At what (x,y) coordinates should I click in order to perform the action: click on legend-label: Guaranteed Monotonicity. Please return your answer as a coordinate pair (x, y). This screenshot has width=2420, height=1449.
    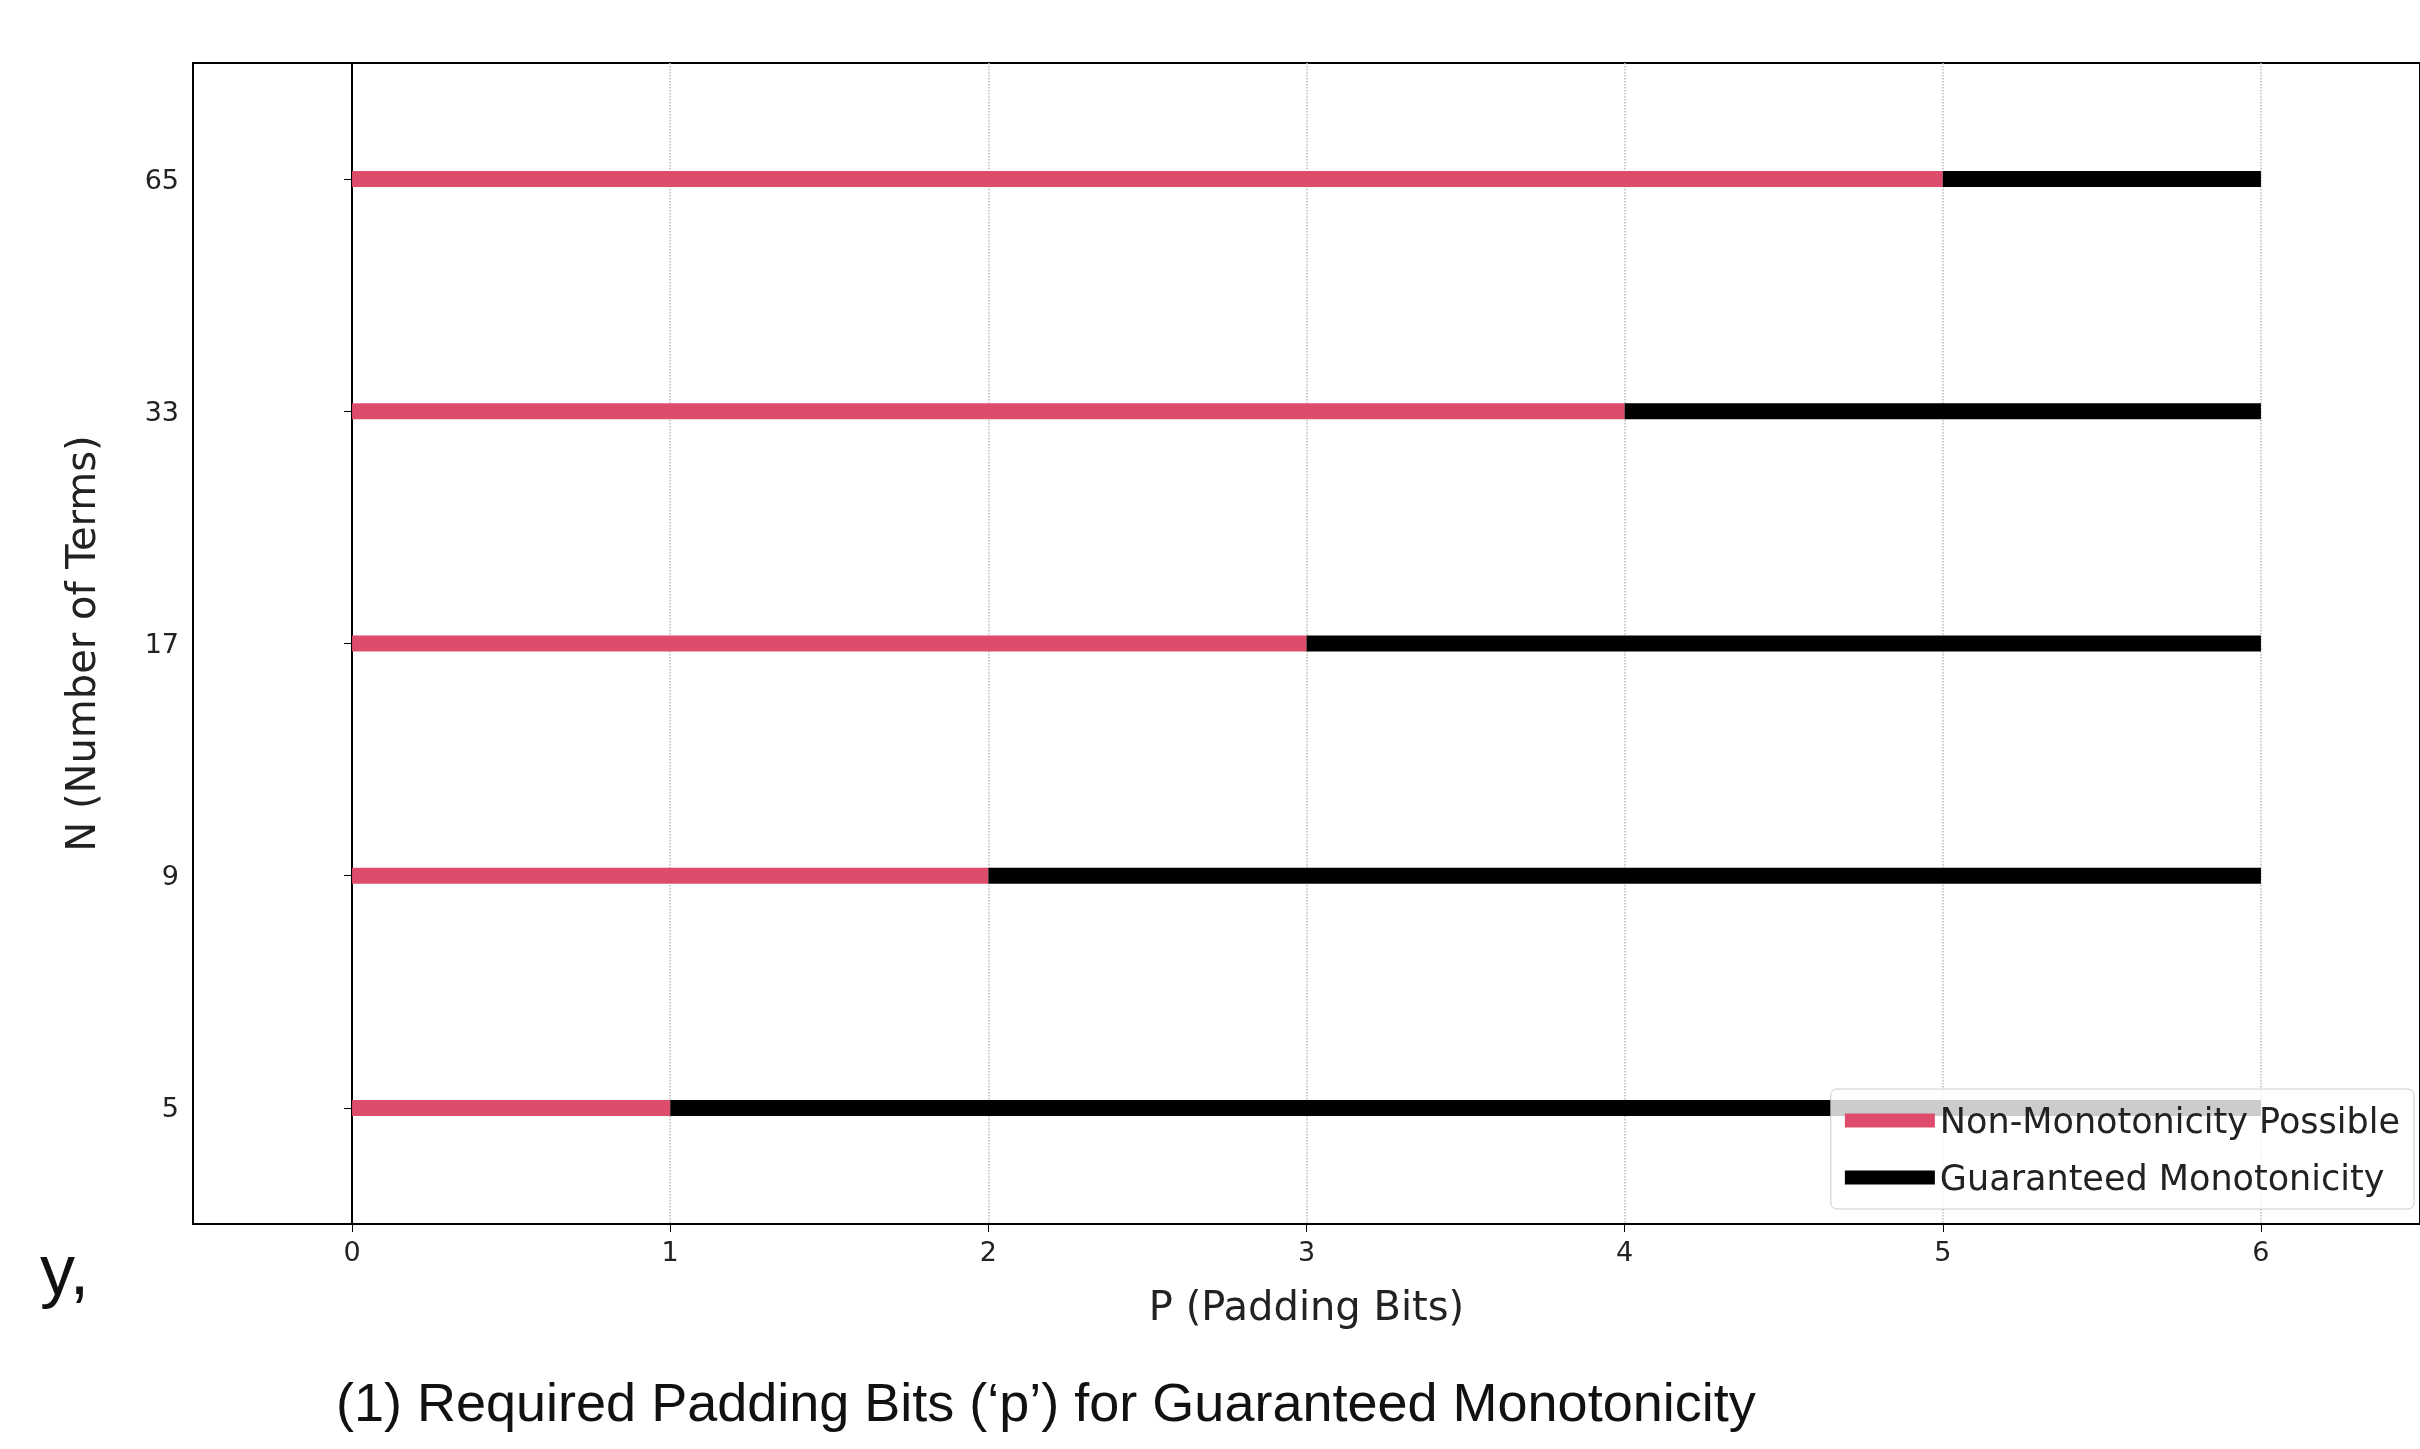
    Looking at the image, I should click on (2162, 1177).